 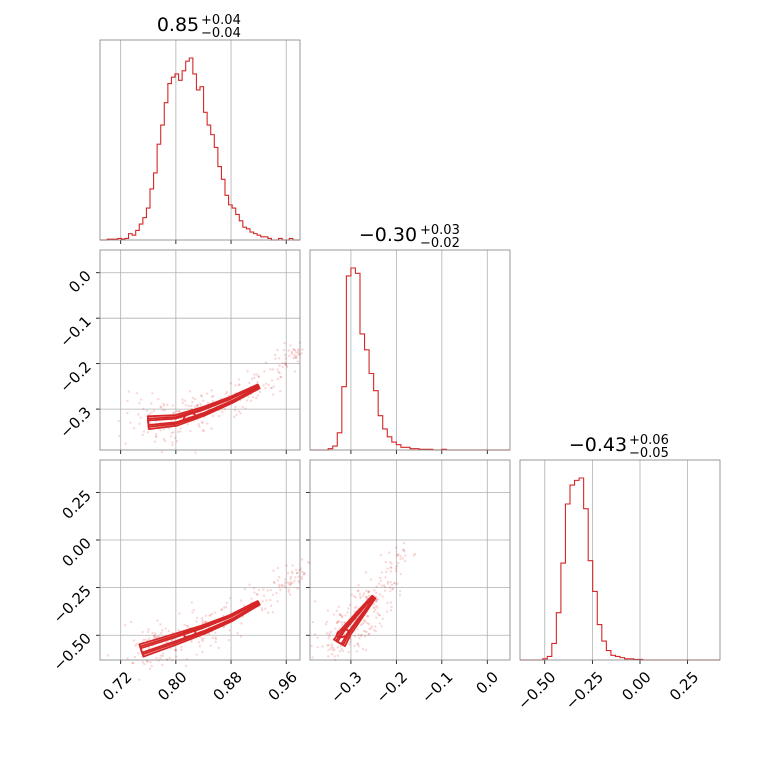 I want to click on y-tick-label: −0.1, so click(x=75, y=331).